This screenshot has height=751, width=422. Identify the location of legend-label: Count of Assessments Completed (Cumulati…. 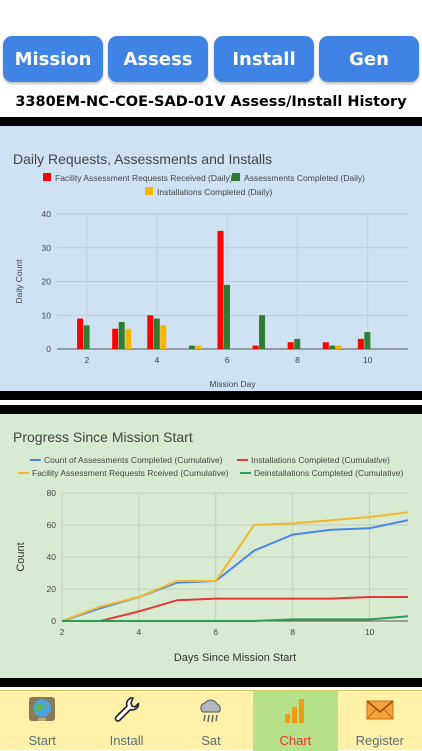
(133, 460).